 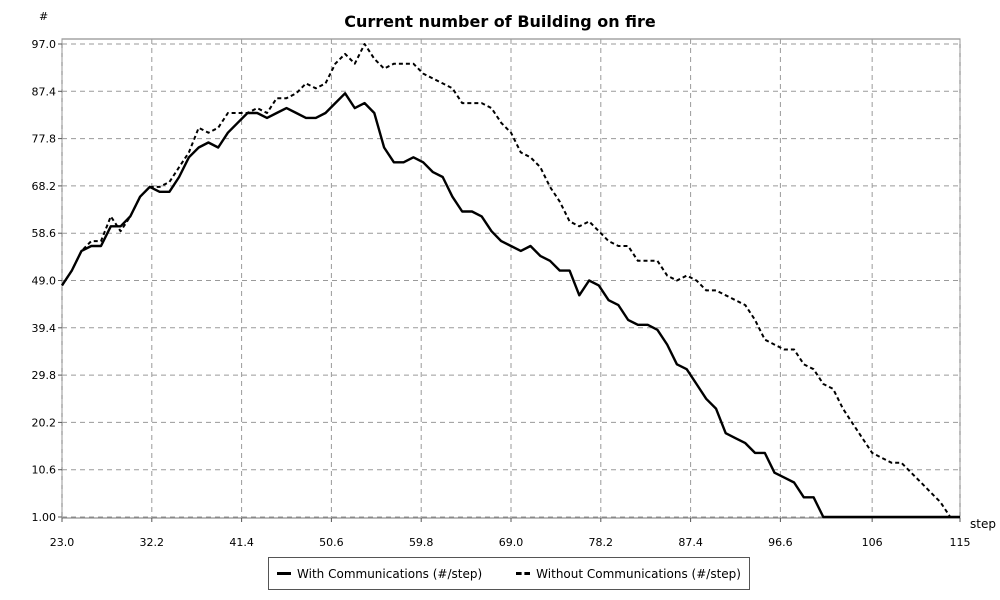 I want to click on y-tick-label: 87.4, so click(x=44, y=91).